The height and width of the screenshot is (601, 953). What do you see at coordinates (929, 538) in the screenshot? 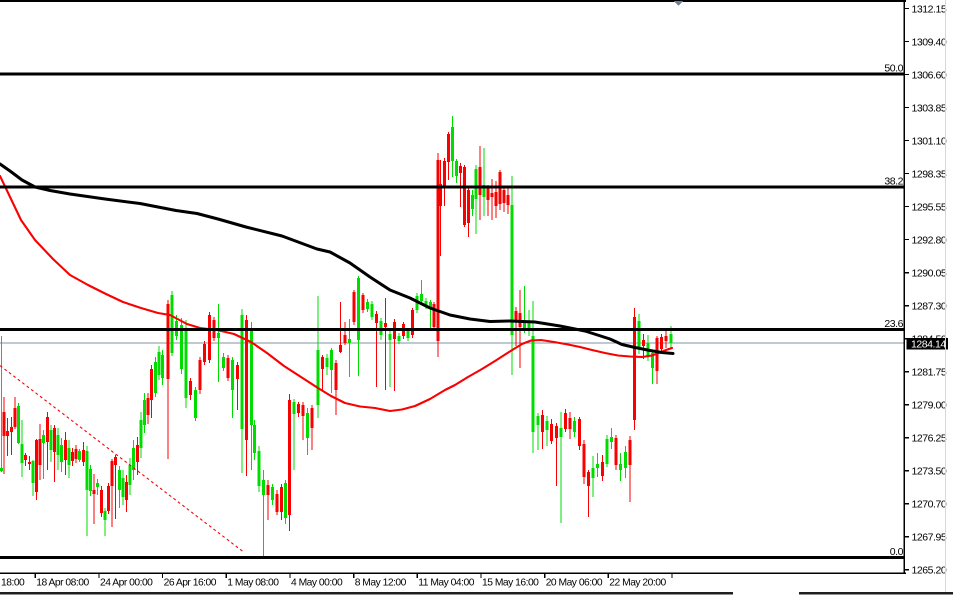
I see `svg-text: 1267.95` at bounding box center [929, 538].